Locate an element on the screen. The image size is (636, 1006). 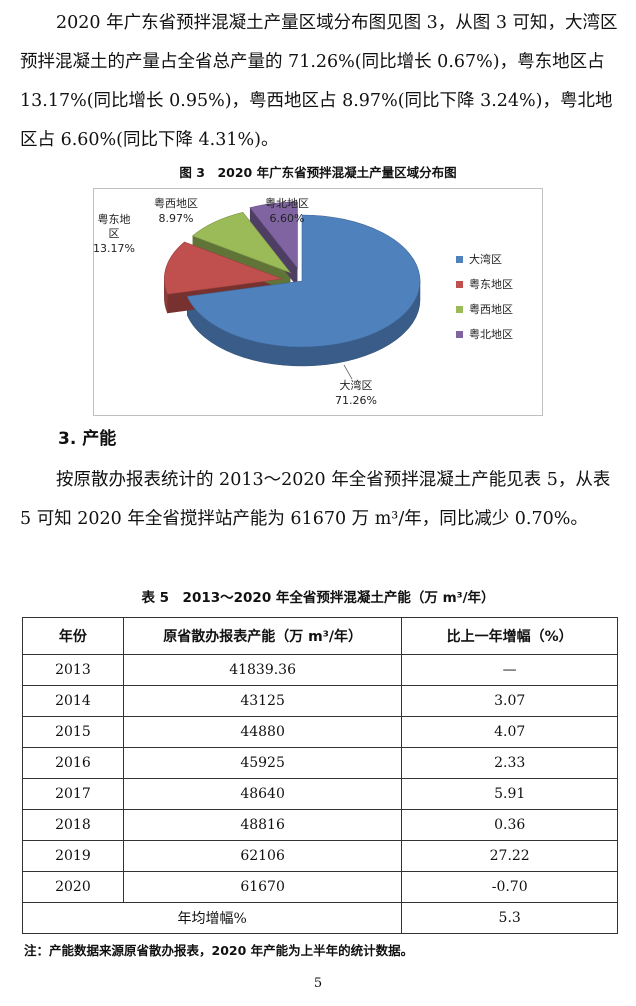
legend-swatch-yuexi is located at coordinates (459, 309).